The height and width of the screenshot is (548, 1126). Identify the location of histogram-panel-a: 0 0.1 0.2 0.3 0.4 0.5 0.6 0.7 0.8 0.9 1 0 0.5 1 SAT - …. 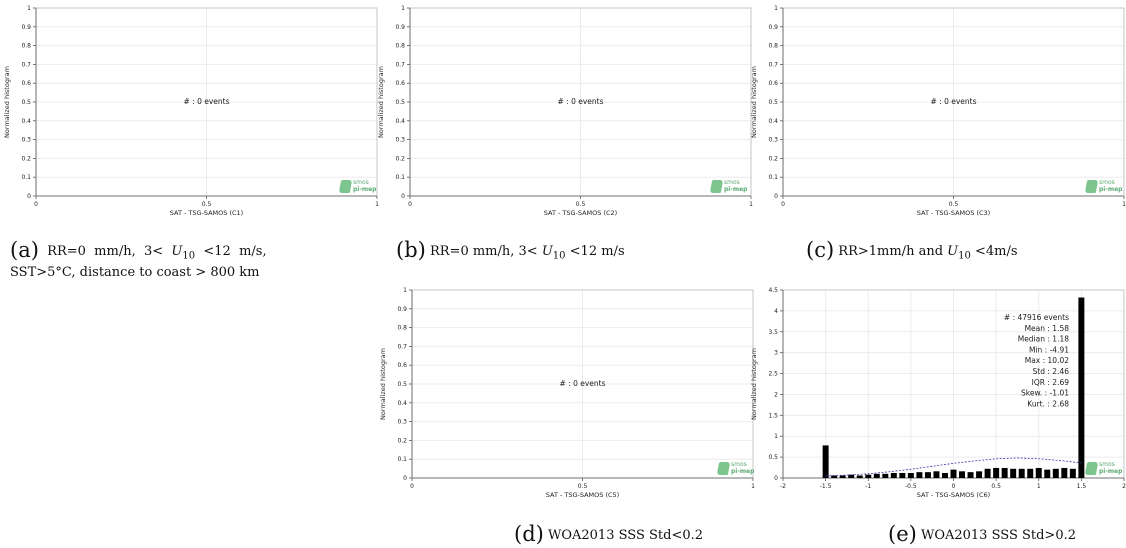
(191, 111).